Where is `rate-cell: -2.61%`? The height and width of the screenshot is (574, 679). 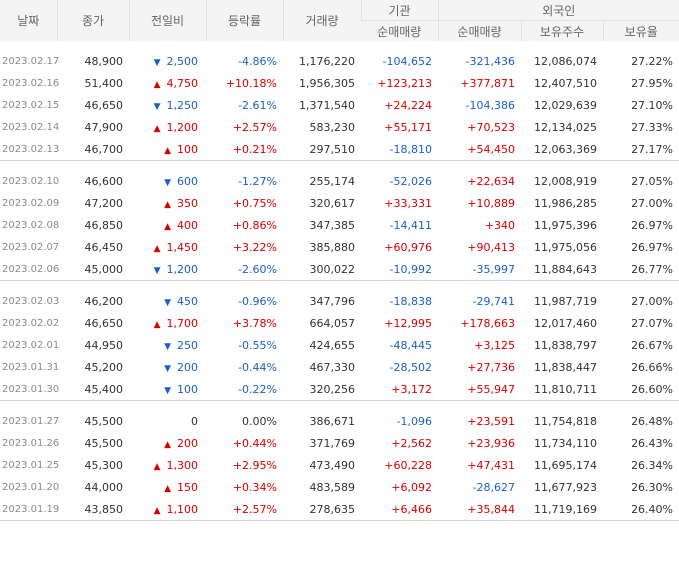 rate-cell: -2.61% is located at coordinates (257, 105).